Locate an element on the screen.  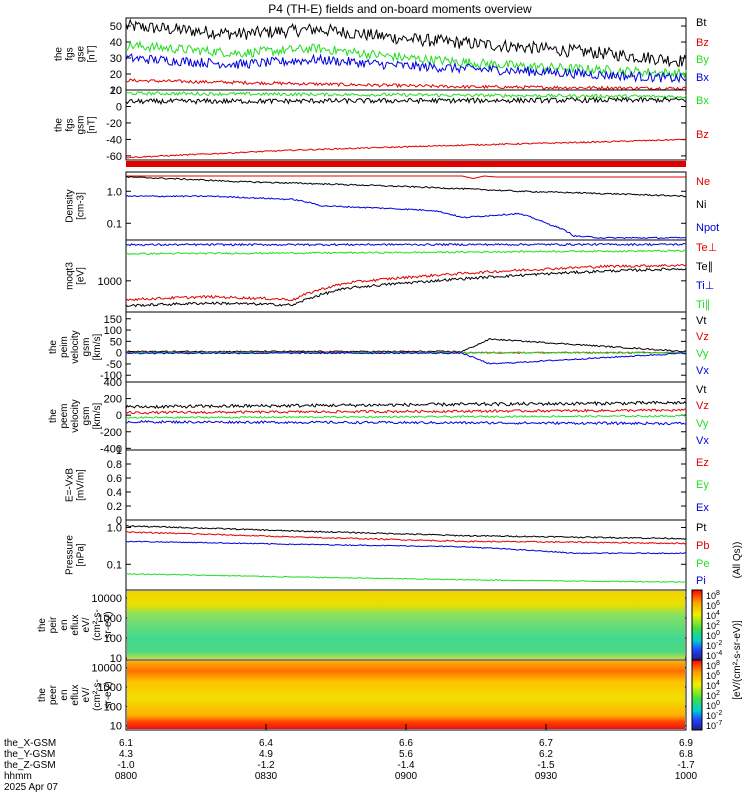
y-axis-label: (cm²-s- is located at coordinates (97, 695).